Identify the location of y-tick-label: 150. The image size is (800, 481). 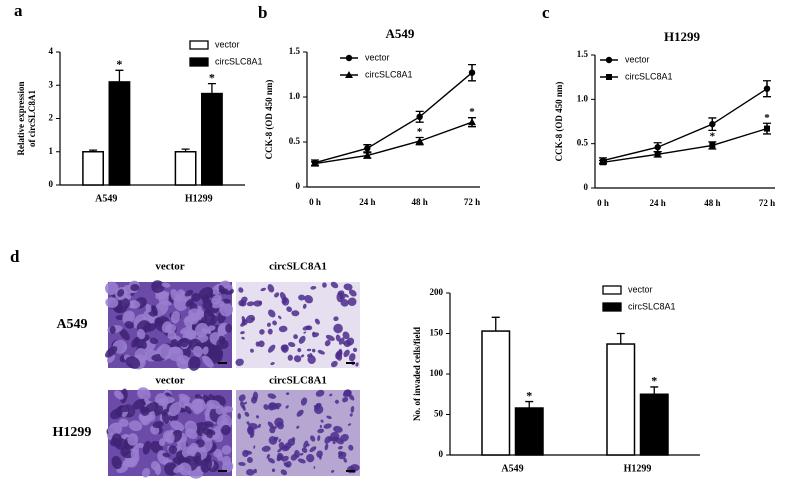
(437, 333).